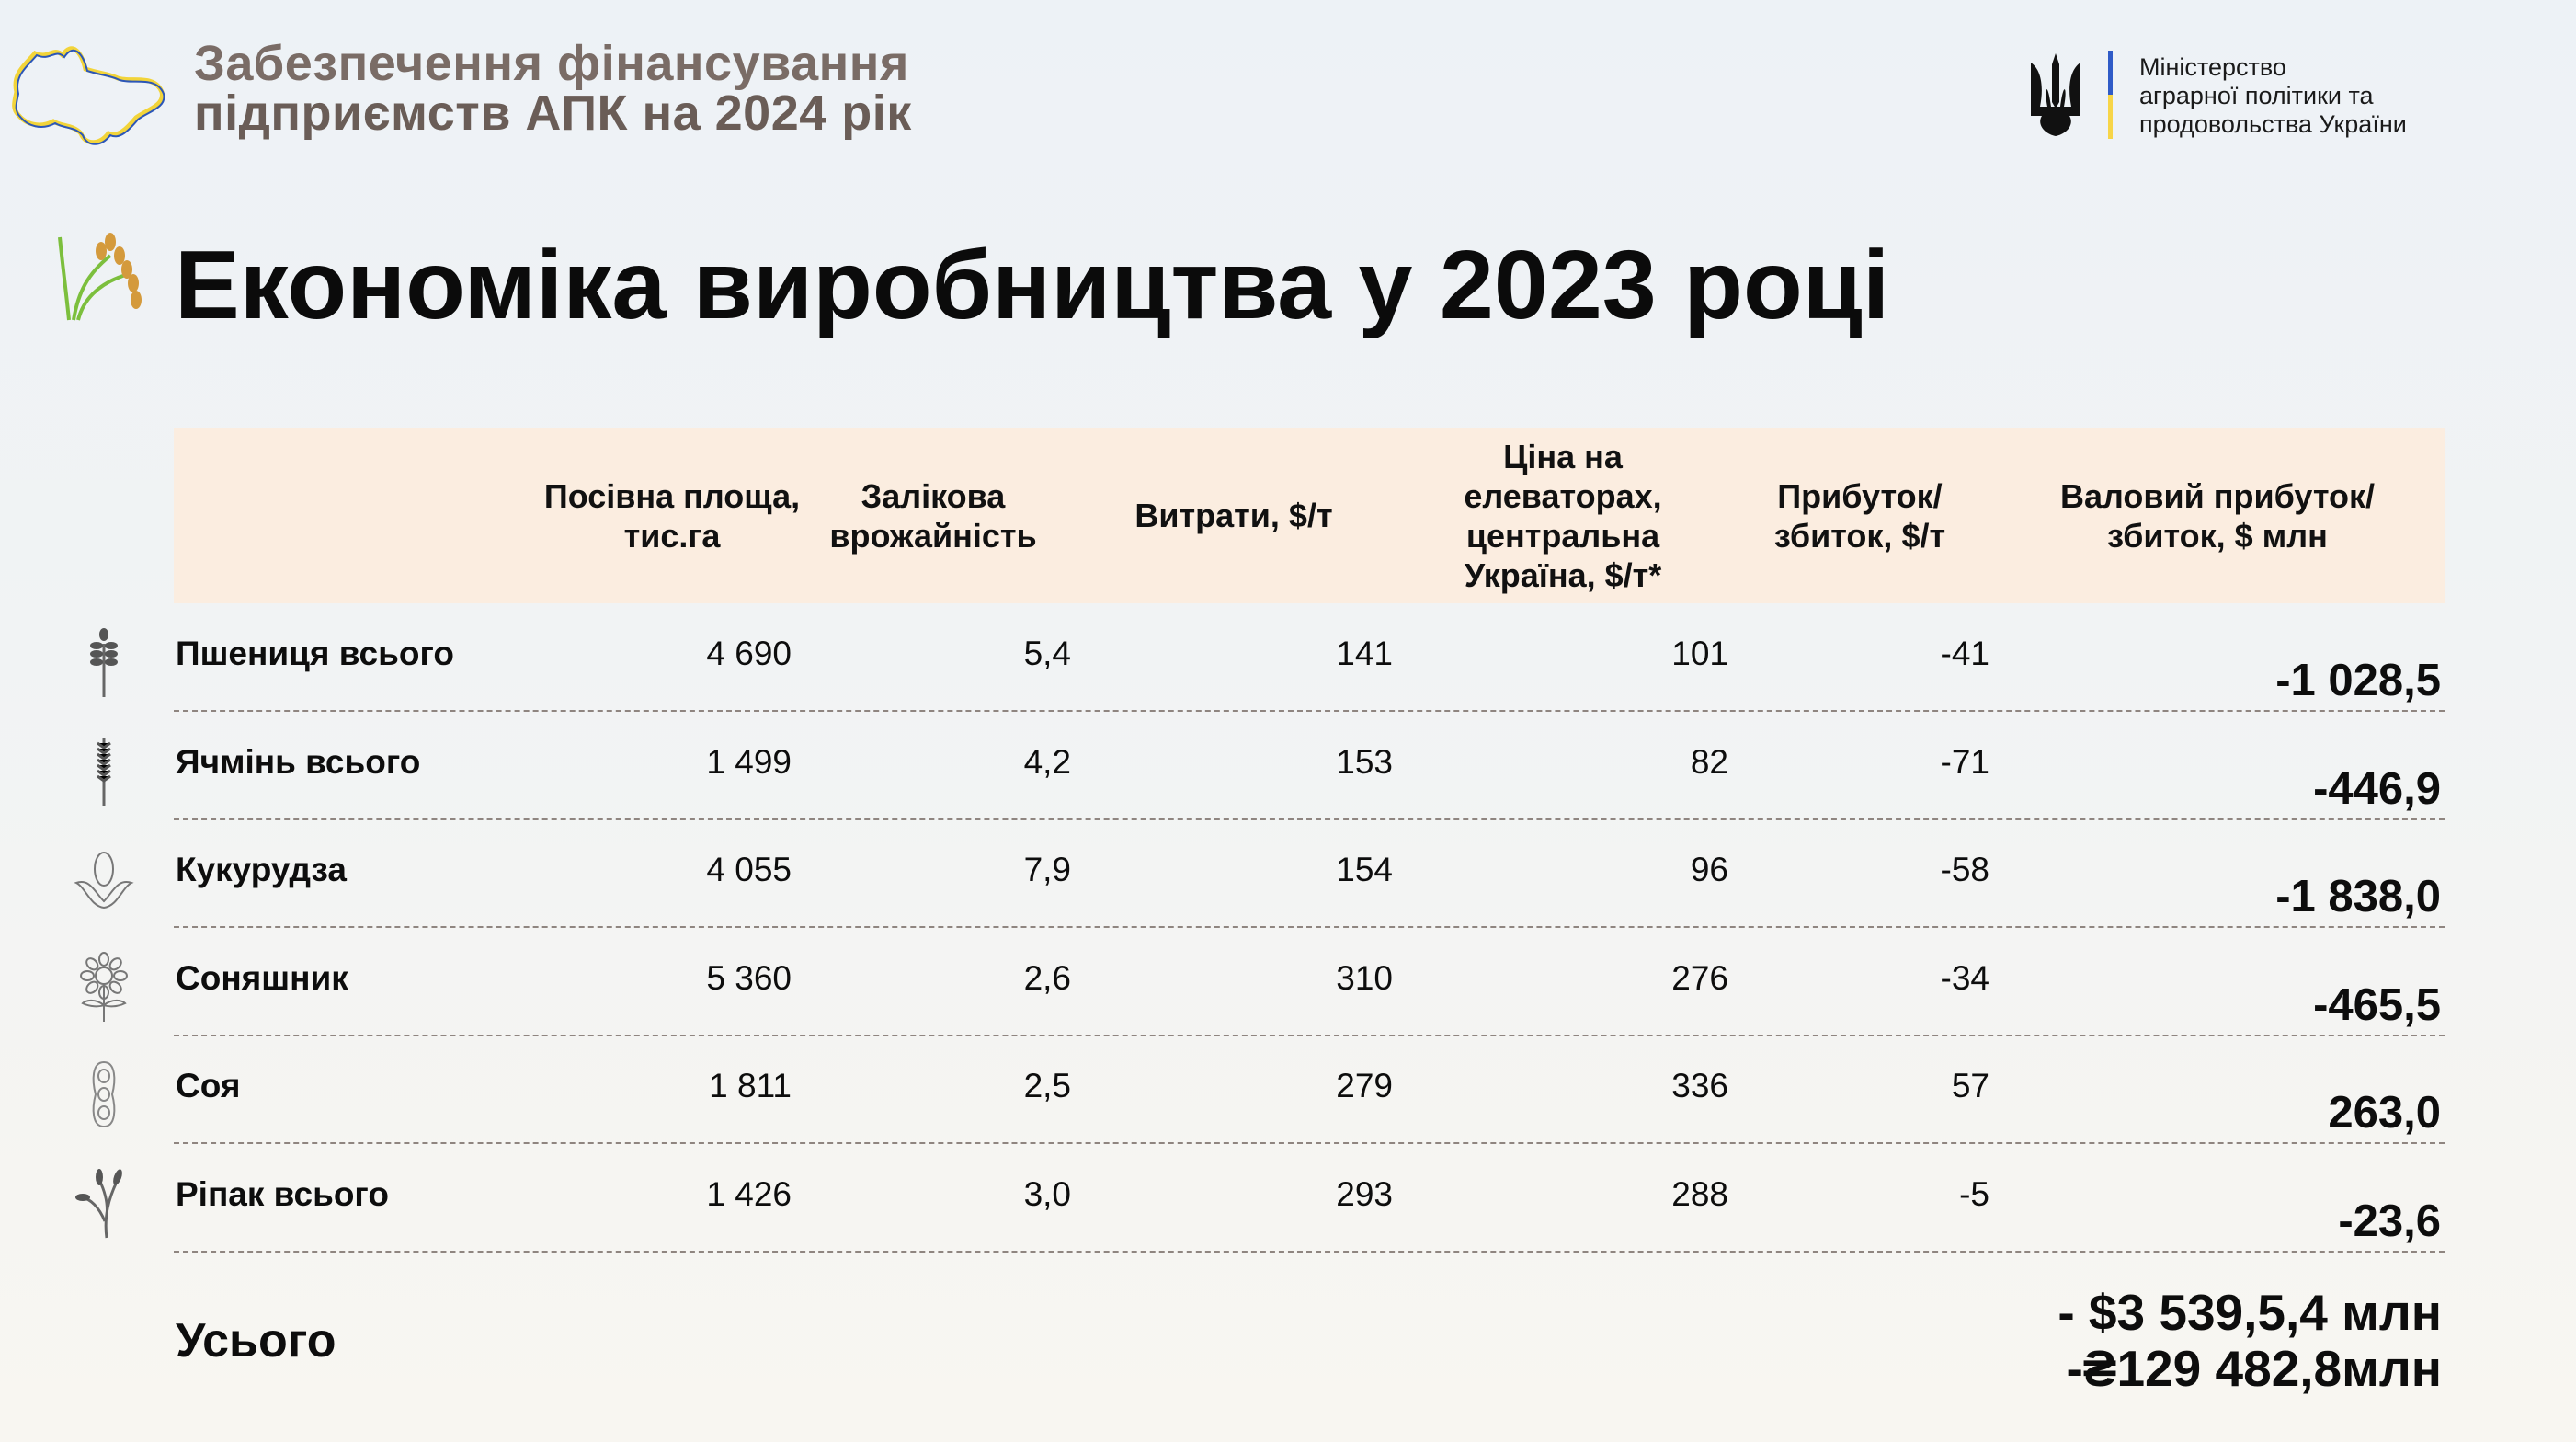 The height and width of the screenshot is (1442, 2576). Describe the element at coordinates (1047, 870) in the screenshot. I see `cell-yield: 7,9` at that location.